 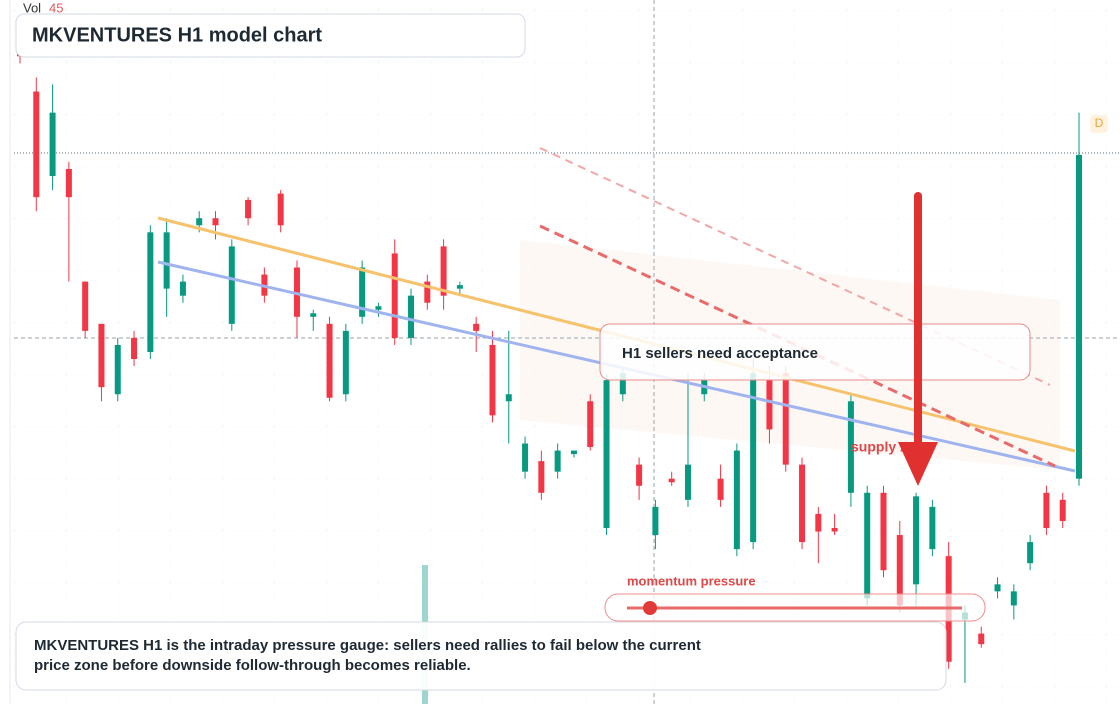 What do you see at coordinates (650, 608) in the screenshot?
I see `gauge-knob` at bounding box center [650, 608].